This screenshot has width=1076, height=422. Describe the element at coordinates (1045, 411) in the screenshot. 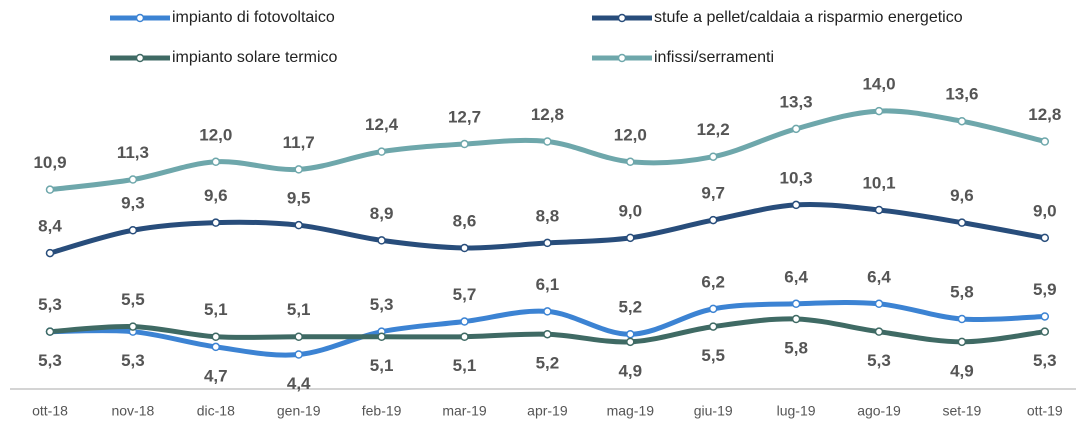

I see `x-tick-label: ott-19` at that location.